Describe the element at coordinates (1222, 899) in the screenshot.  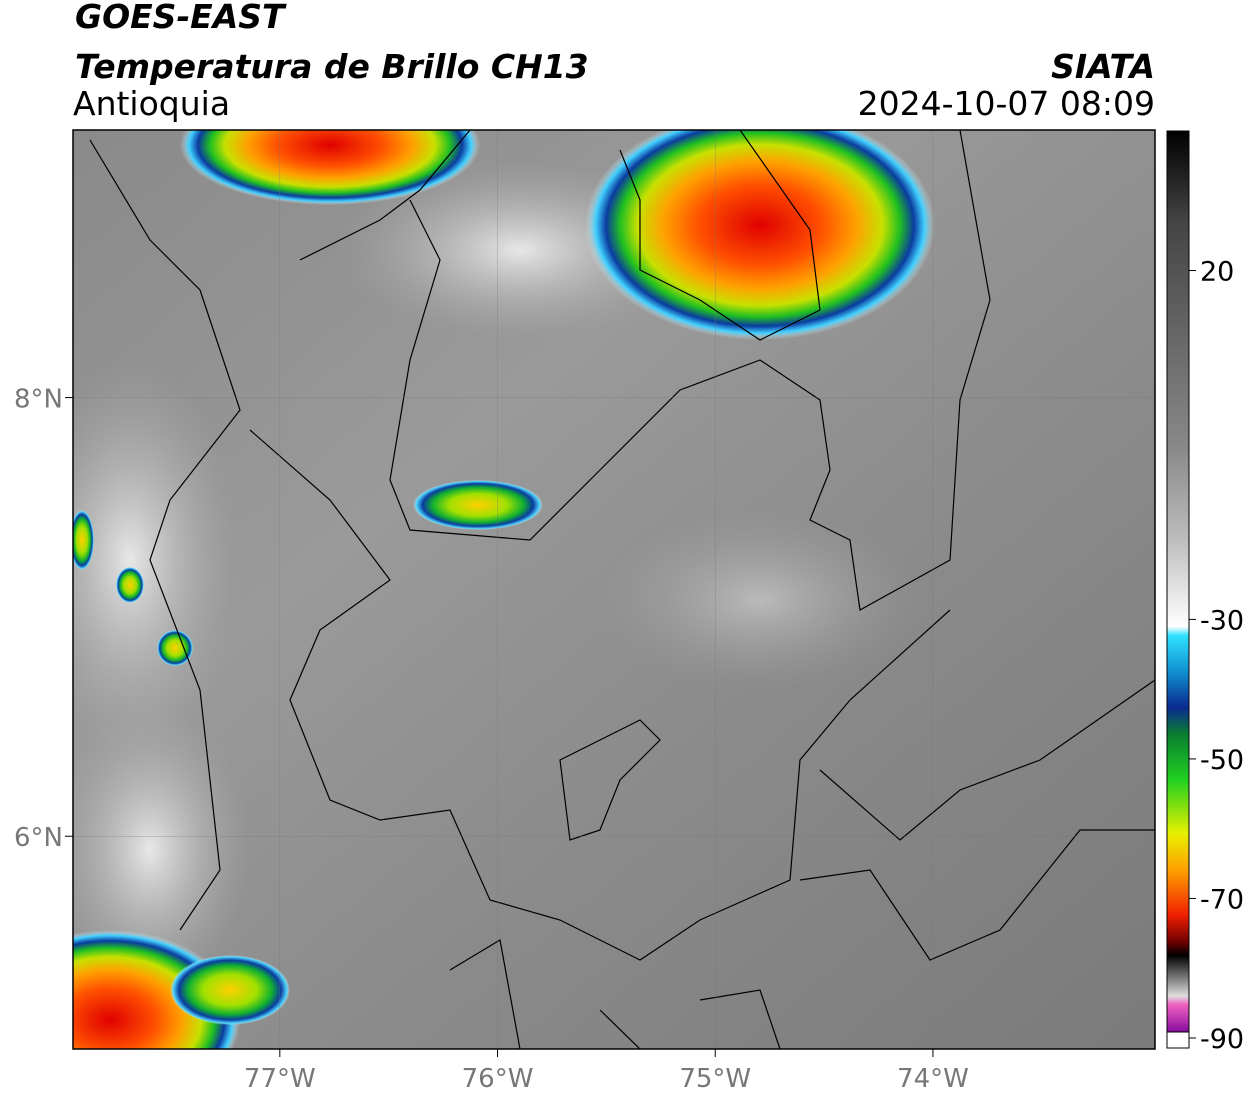
I see `colorbar-tick-label: -70` at that location.